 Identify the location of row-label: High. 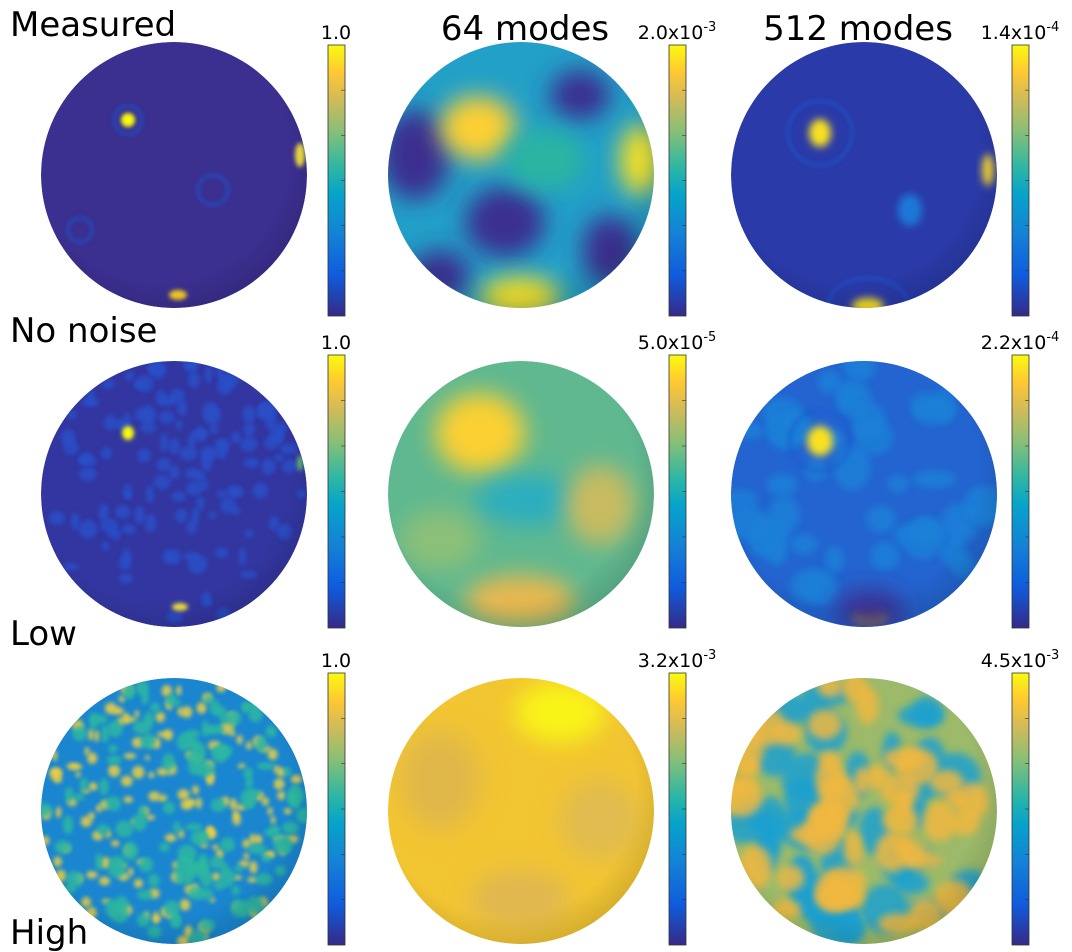
(49, 932).